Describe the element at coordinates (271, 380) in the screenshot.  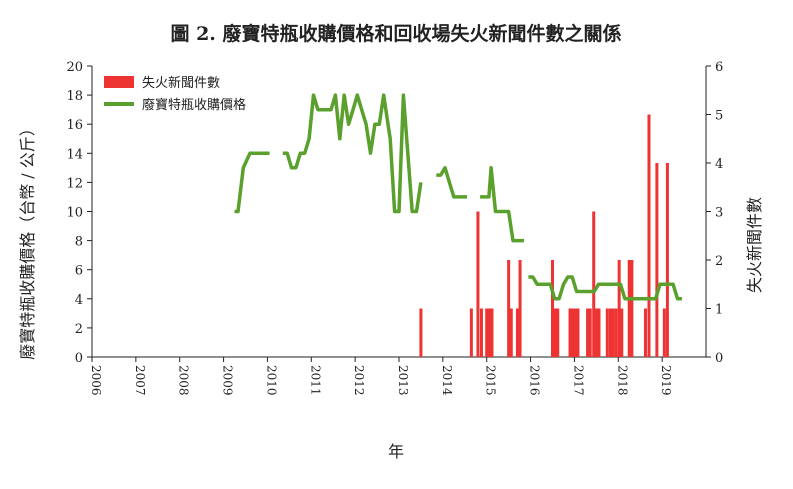
I see `x-tick-label: 2010` at that location.